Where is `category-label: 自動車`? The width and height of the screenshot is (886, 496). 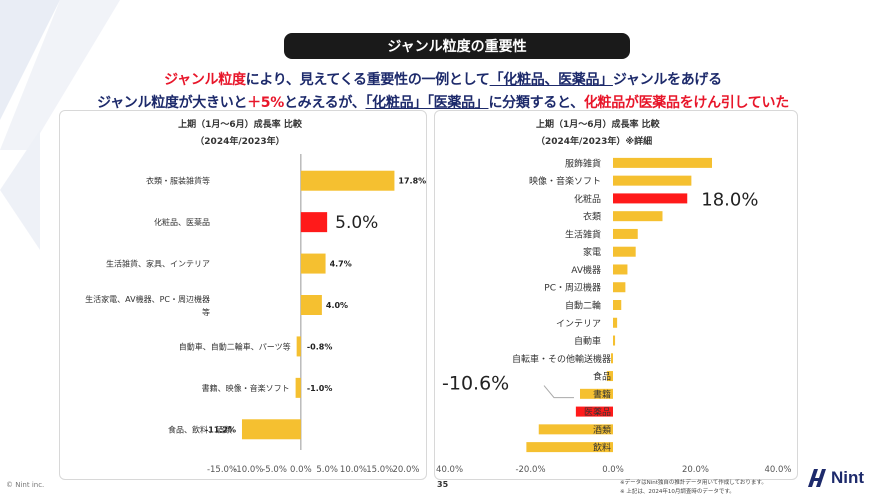
category-label: 自動車 is located at coordinates (587, 341).